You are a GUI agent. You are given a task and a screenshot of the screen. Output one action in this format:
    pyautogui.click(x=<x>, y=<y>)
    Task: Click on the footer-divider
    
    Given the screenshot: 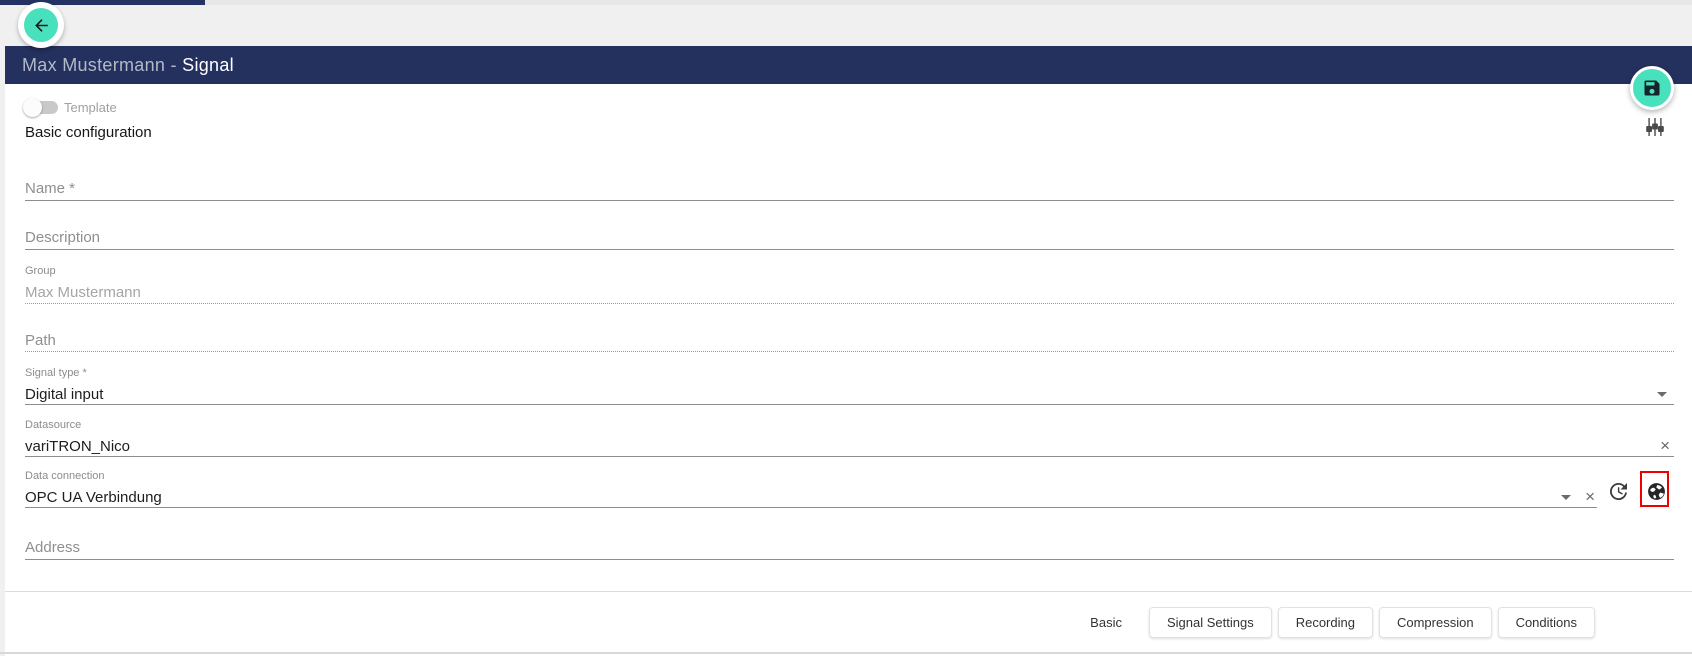 What is the action you would take?
    pyautogui.click(x=848, y=591)
    